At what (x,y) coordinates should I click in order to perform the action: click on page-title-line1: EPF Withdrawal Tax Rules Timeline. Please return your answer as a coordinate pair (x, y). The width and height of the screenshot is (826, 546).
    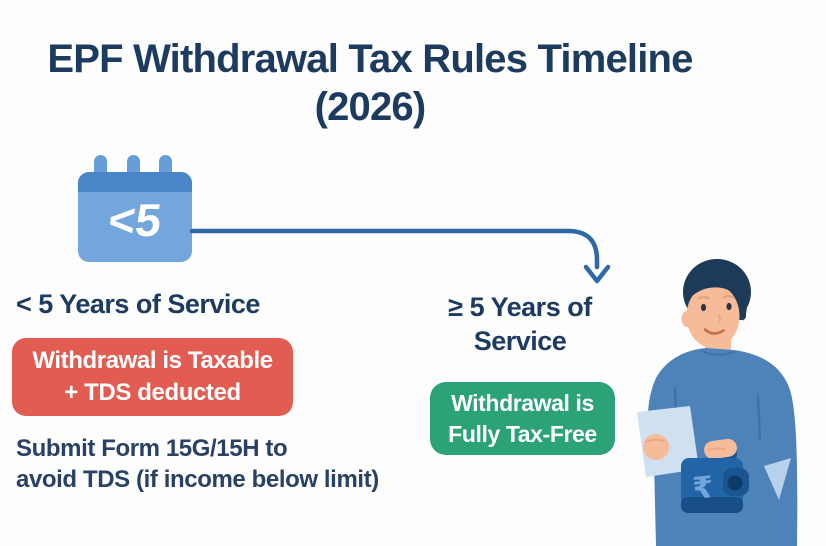
    Looking at the image, I should click on (370, 58).